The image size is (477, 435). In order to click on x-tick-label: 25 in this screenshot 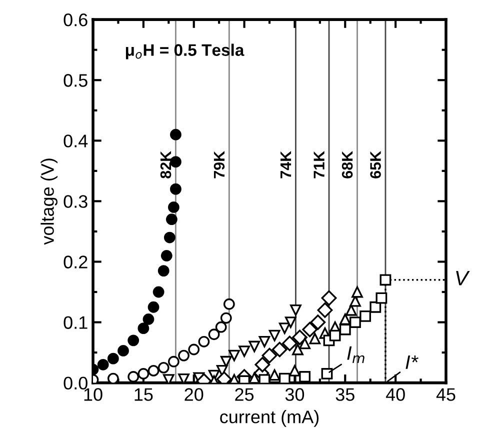, I will do `click(244, 394)`.